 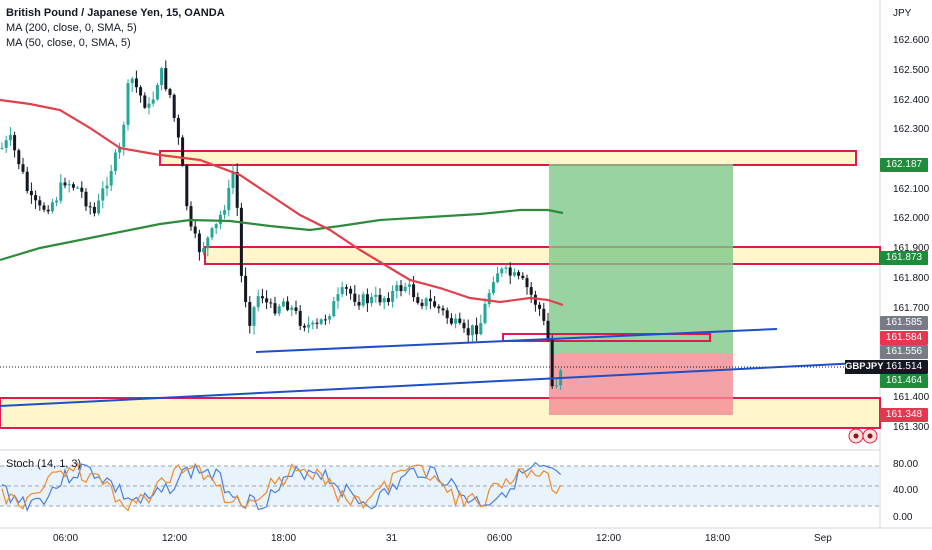 What do you see at coordinates (282, 235) in the screenshot?
I see `ma200-line` at bounding box center [282, 235].